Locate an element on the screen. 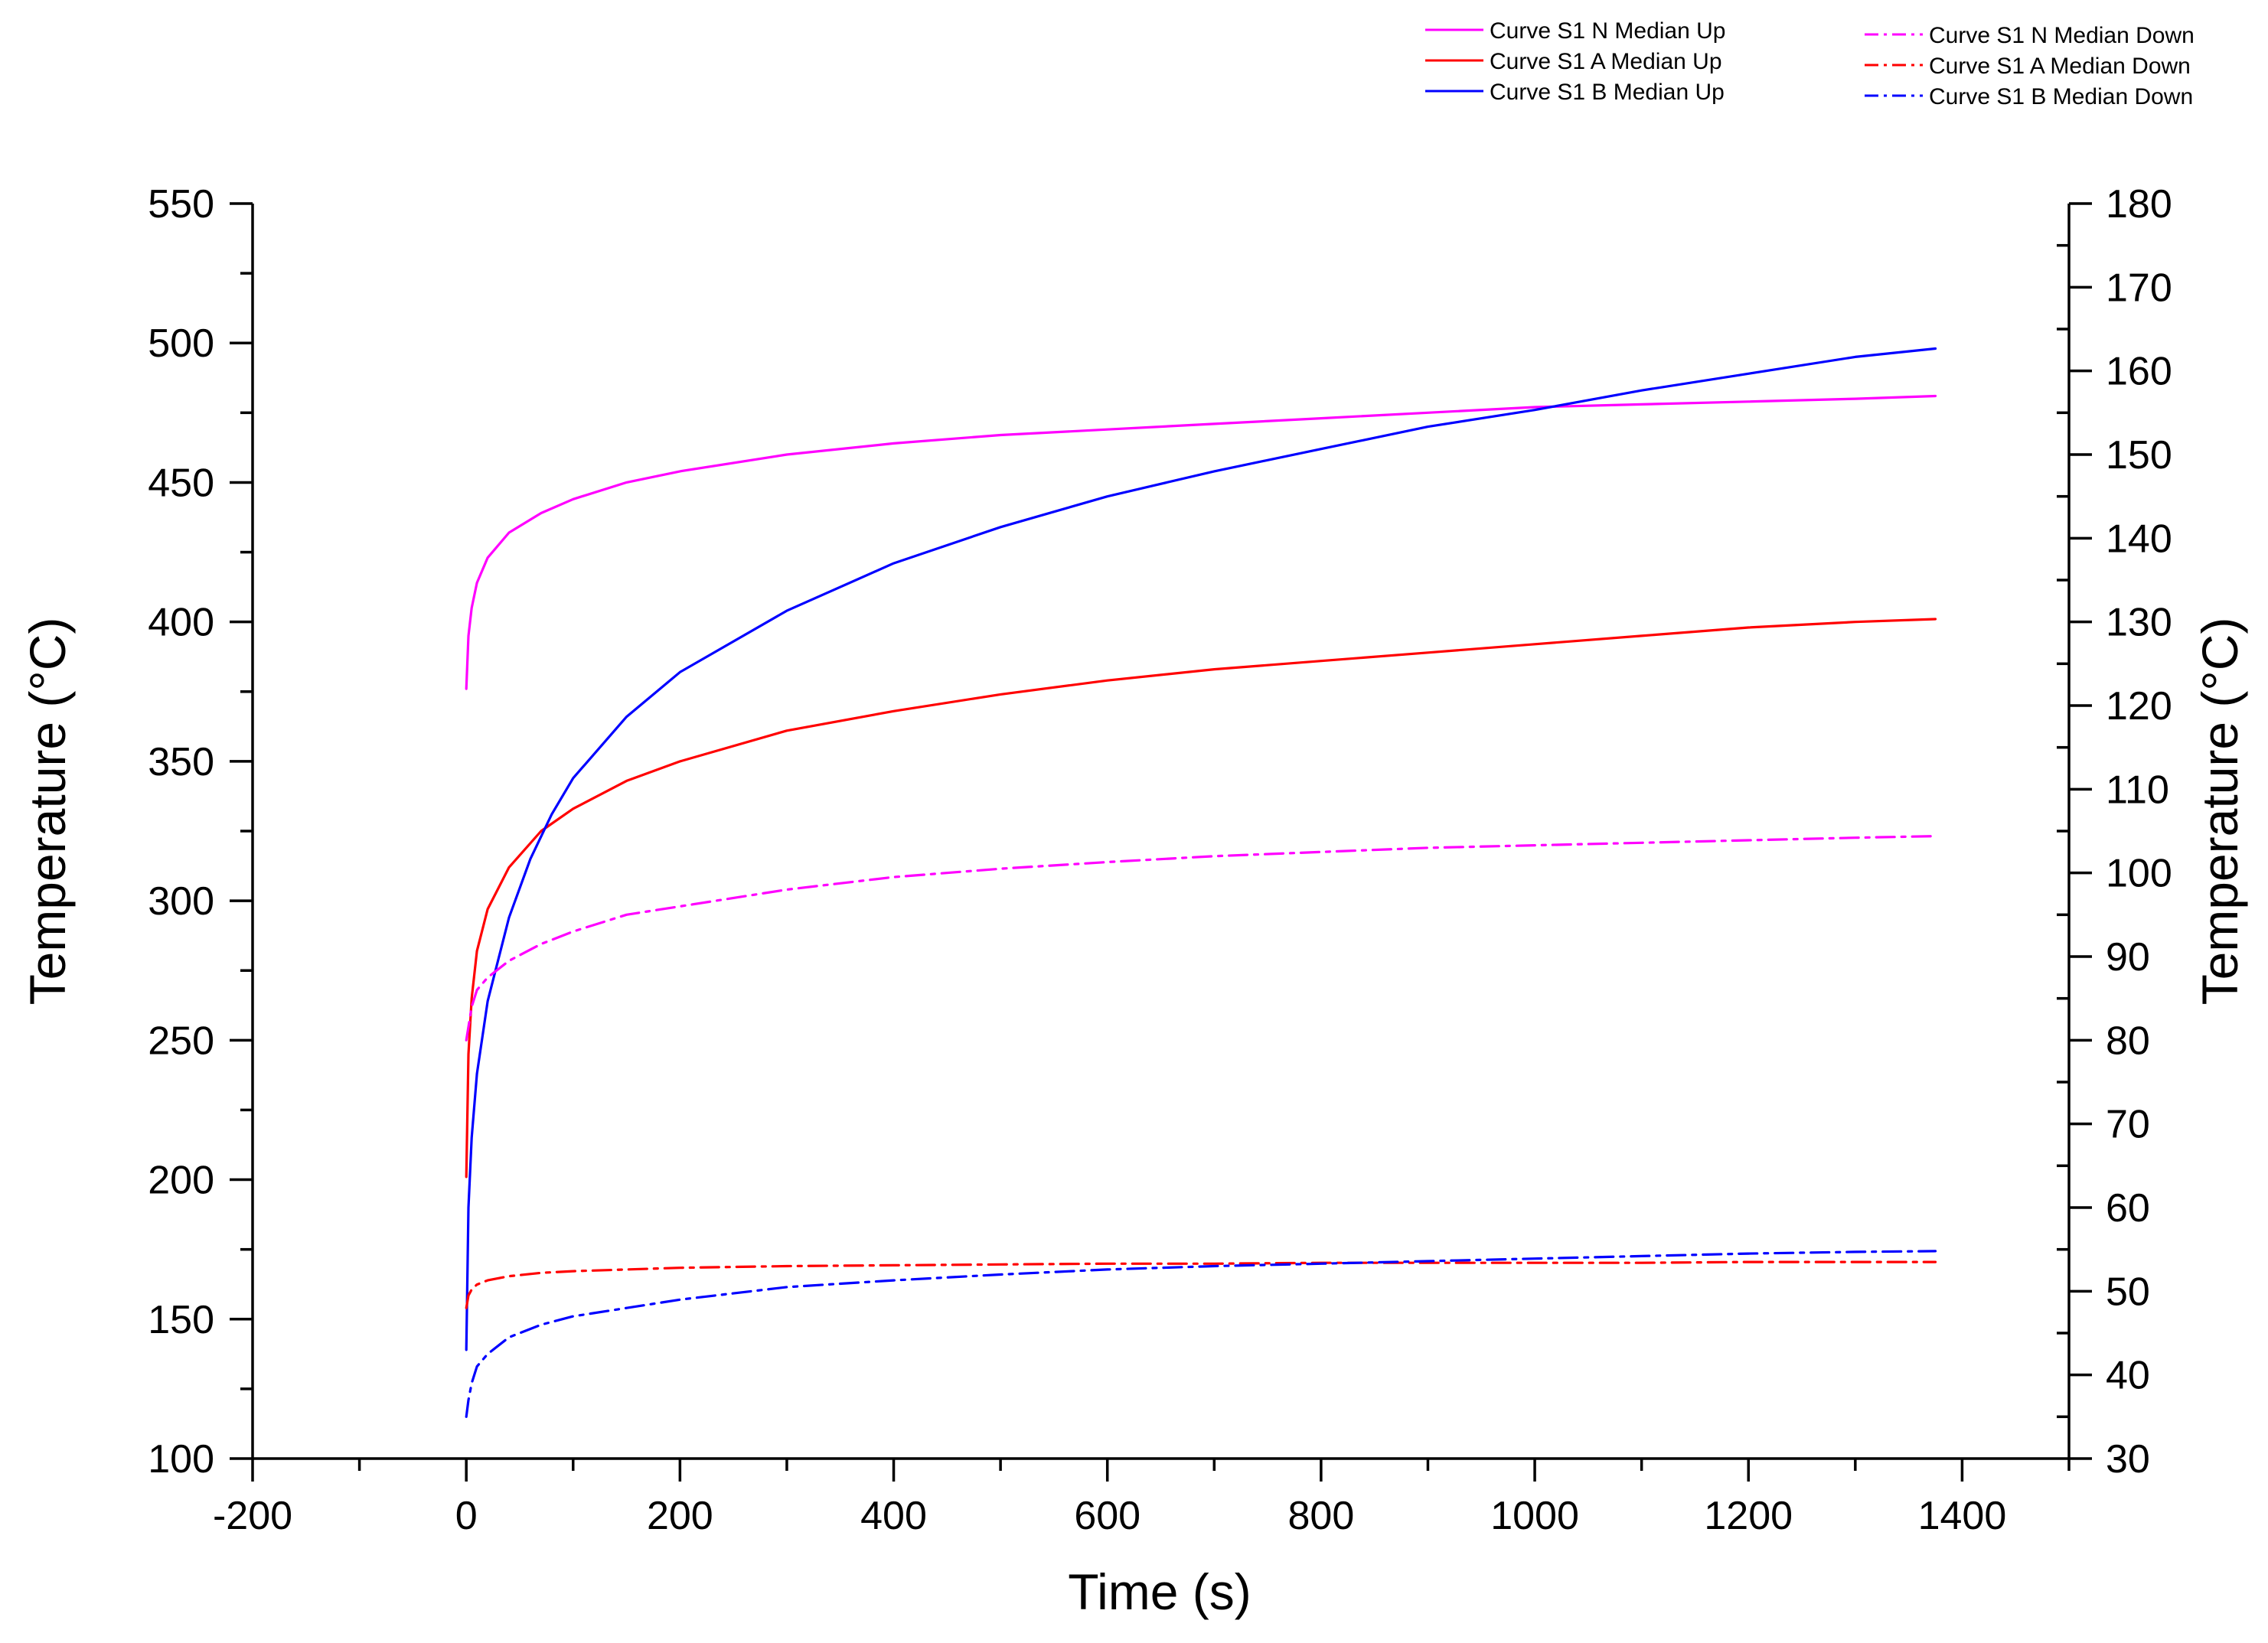 The height and width of the screenshot is (1643, 2268). y-axis-right-title: Temperature (°C) is located at coordinates (2219, 812).